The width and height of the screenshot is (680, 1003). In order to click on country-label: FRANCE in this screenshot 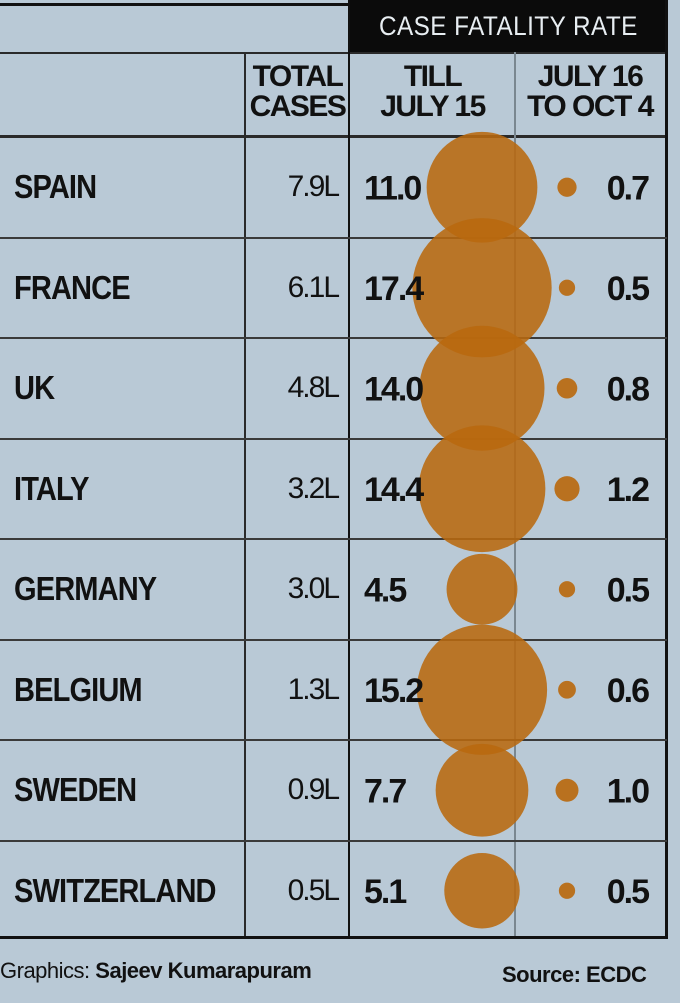, I will do `click(72, 287)`.